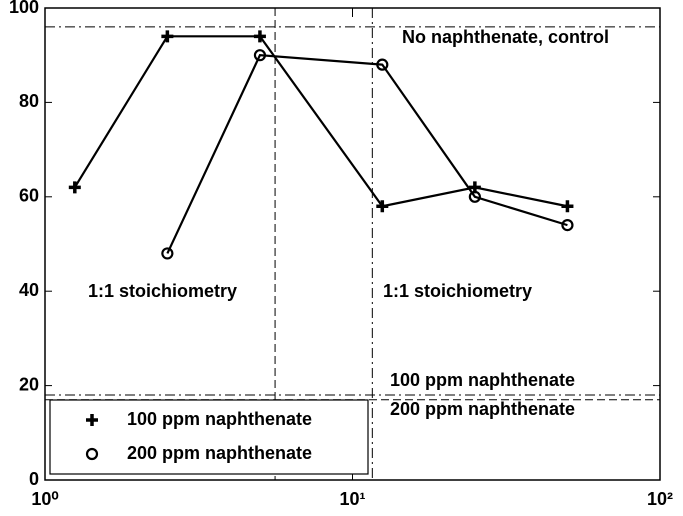 This screenshot has width=683, height=516. What do you see at coordinates (219, 453) in the screenshot?
I see `legend-label: 200 ppm naphthenate` at bounding box center [219, 453].